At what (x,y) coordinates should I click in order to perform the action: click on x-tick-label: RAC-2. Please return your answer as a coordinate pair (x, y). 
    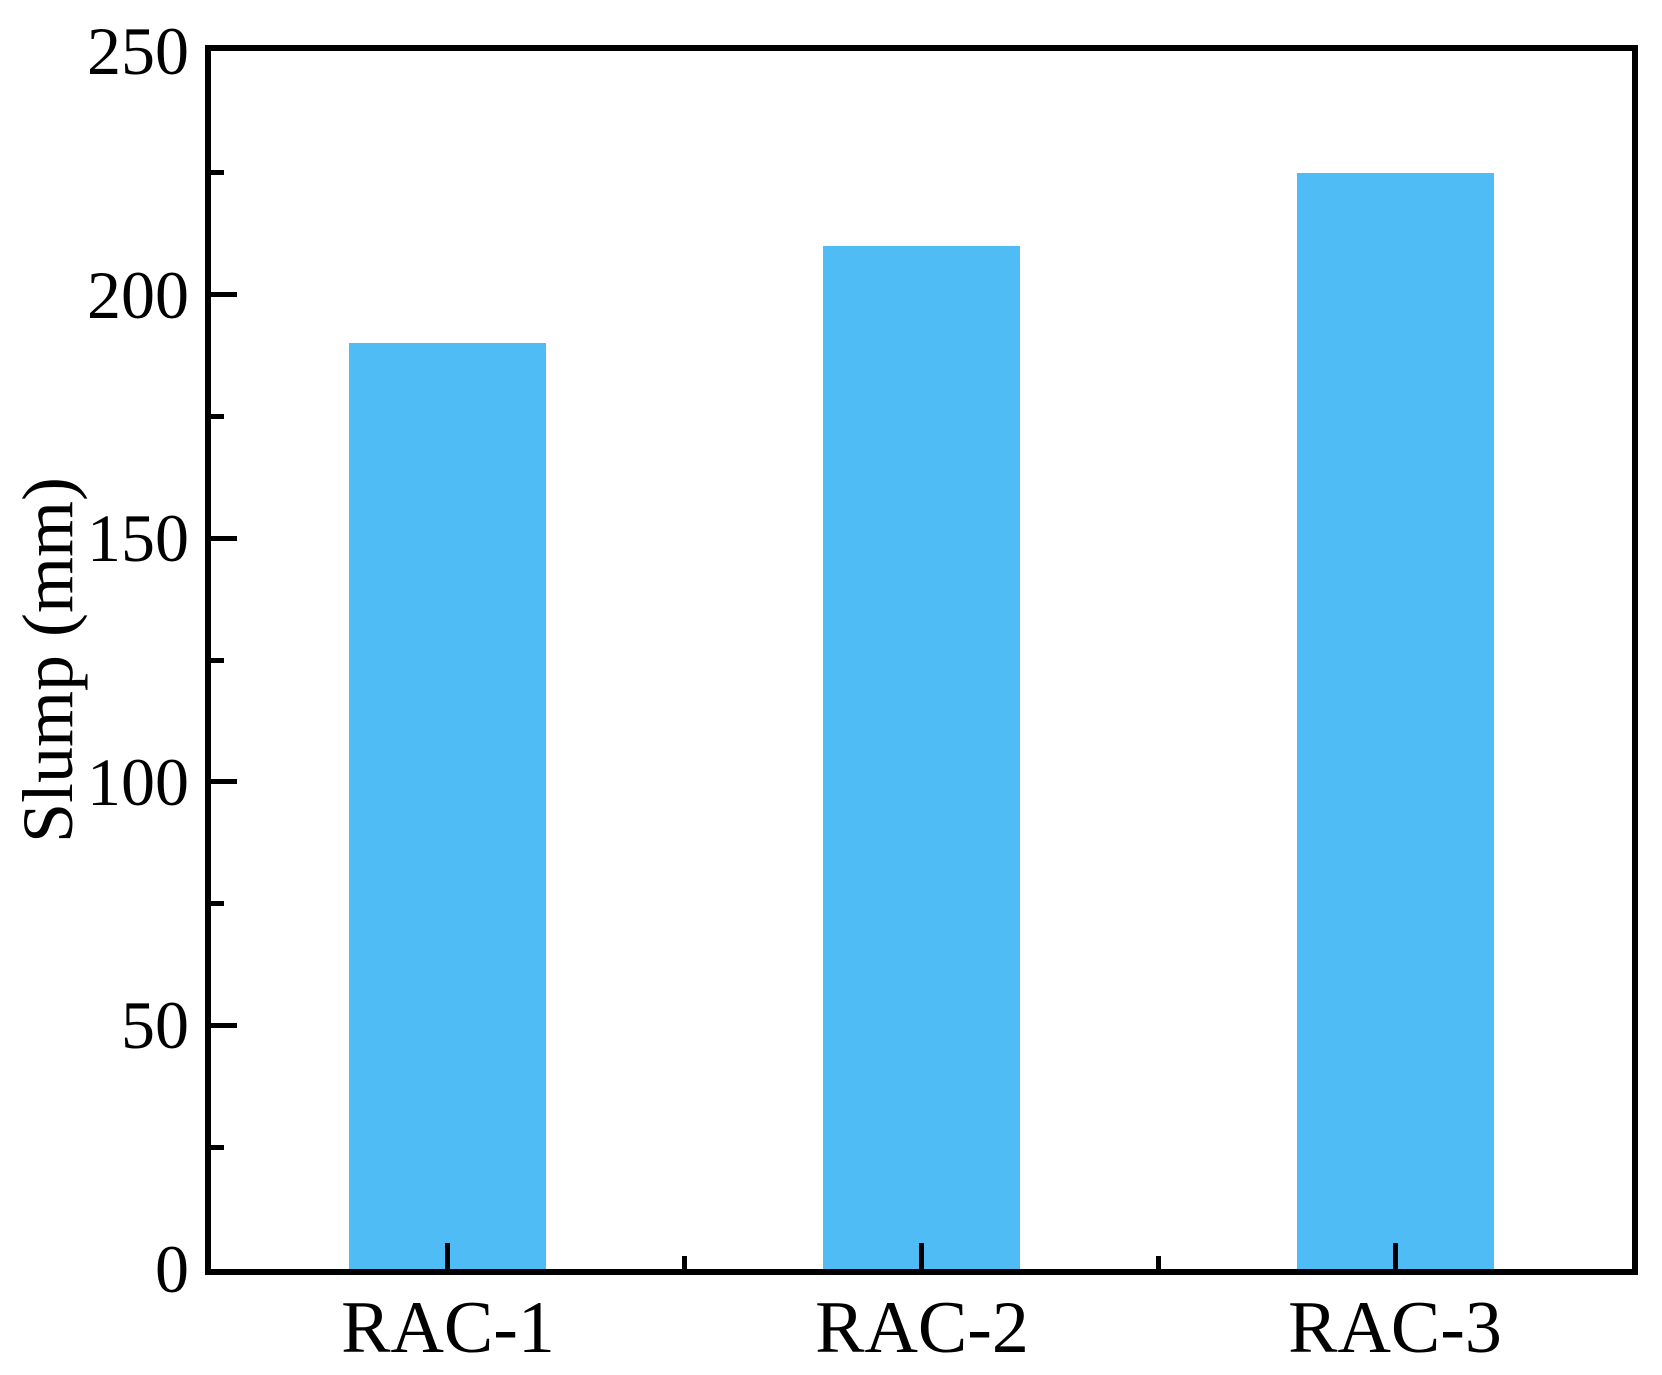
    Looking at the image, I should click on (922, 1328).